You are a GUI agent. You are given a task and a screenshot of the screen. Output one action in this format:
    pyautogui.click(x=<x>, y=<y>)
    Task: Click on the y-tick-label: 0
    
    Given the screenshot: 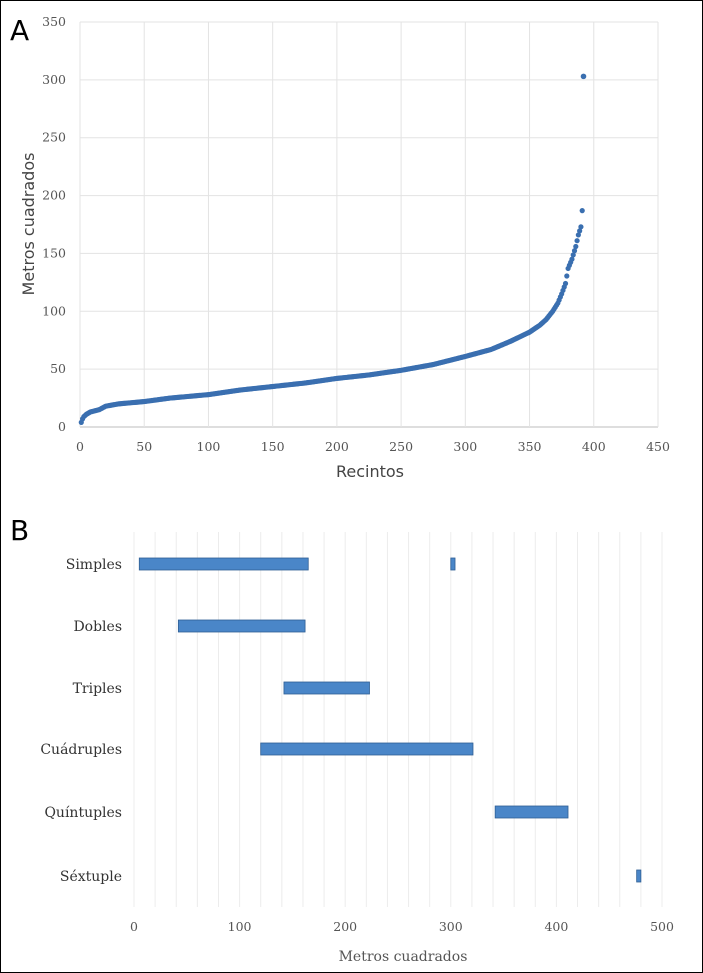 What is the action you would take?
    pyautogui.click(x=62, y=426)
    